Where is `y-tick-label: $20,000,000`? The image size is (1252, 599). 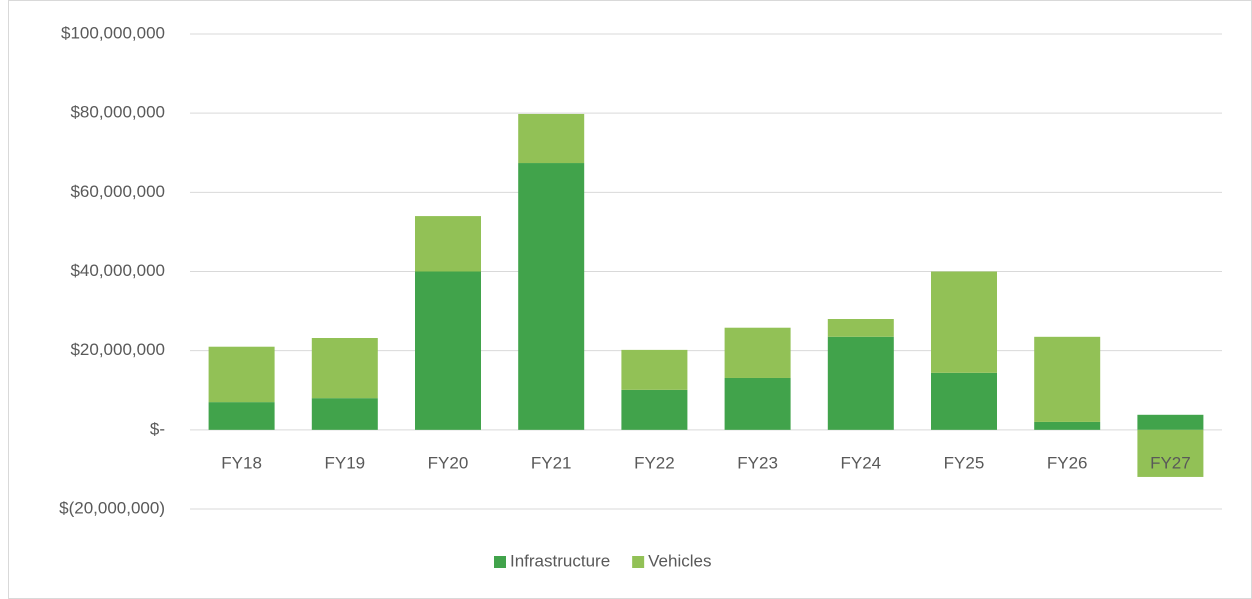 y-tick-label: $20,000,000 is located at coordinates (117, 349).